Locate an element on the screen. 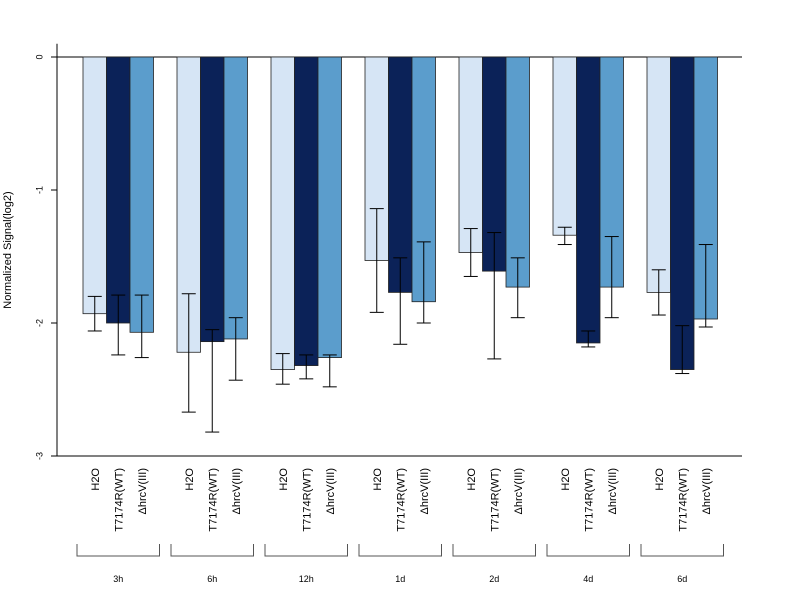 The width and height of the screenshot is (800, 600). group-label: 2d is located at coordinates (494, 579).